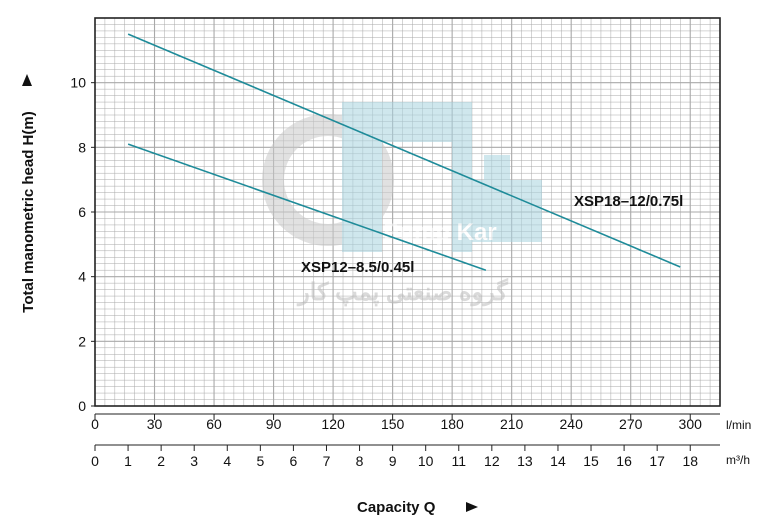  Describe the element at coordinates (690, 461) in the screenshot. I see `x-secondary-tick-label: 18` at that location.